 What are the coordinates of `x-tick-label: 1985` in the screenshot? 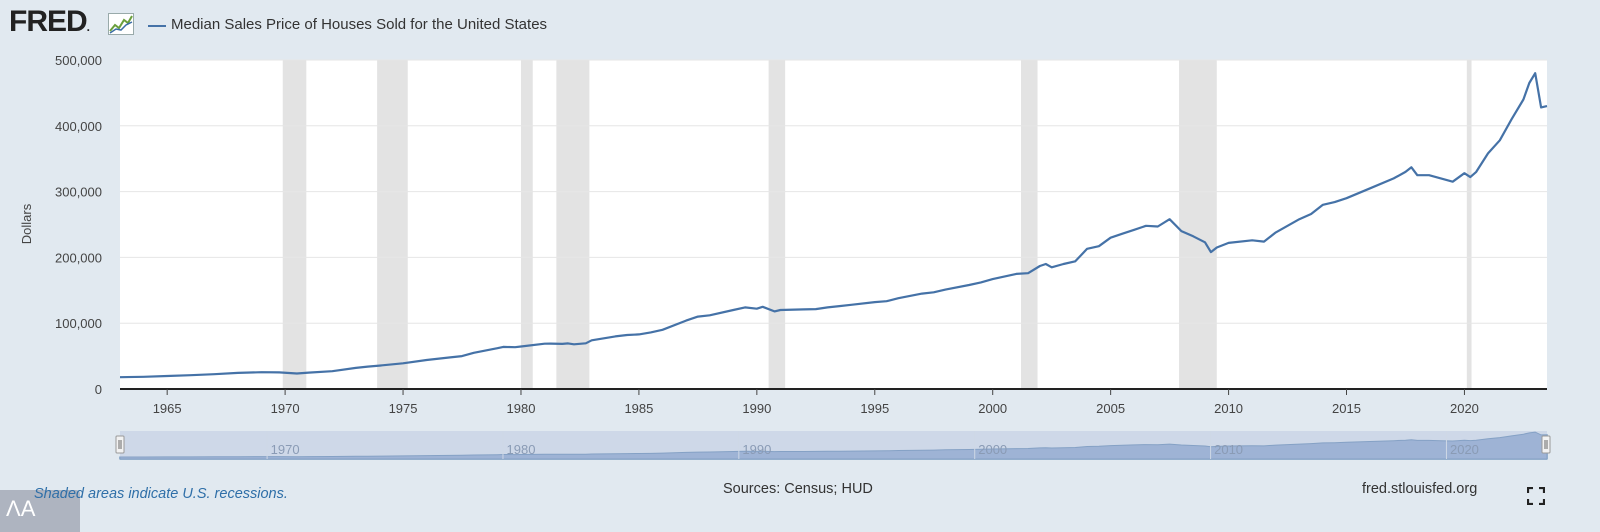 It's located at (638, 408).